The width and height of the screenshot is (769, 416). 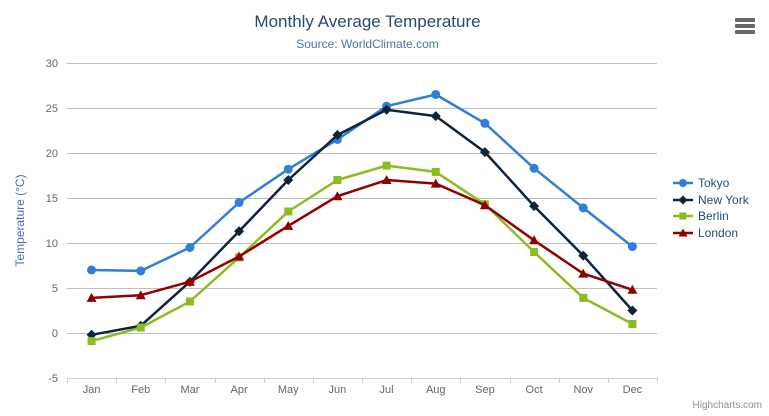 I want to click on x-tick-label: Jul, so click(x=387, y=390).